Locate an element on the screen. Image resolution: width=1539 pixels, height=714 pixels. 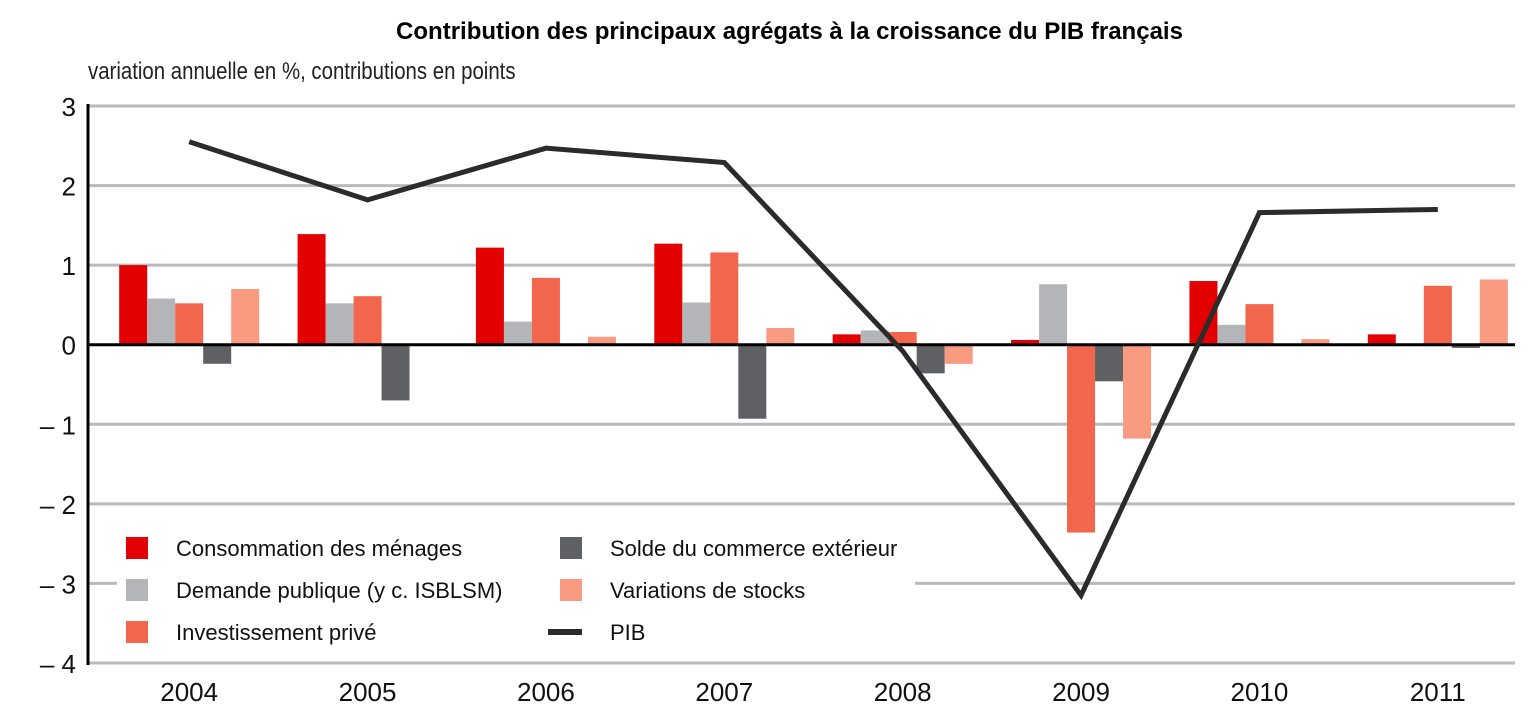
y-axis: 3 2 1 0 – 1 – 2 – 3 – 4 is located at coordinates (65, 385).